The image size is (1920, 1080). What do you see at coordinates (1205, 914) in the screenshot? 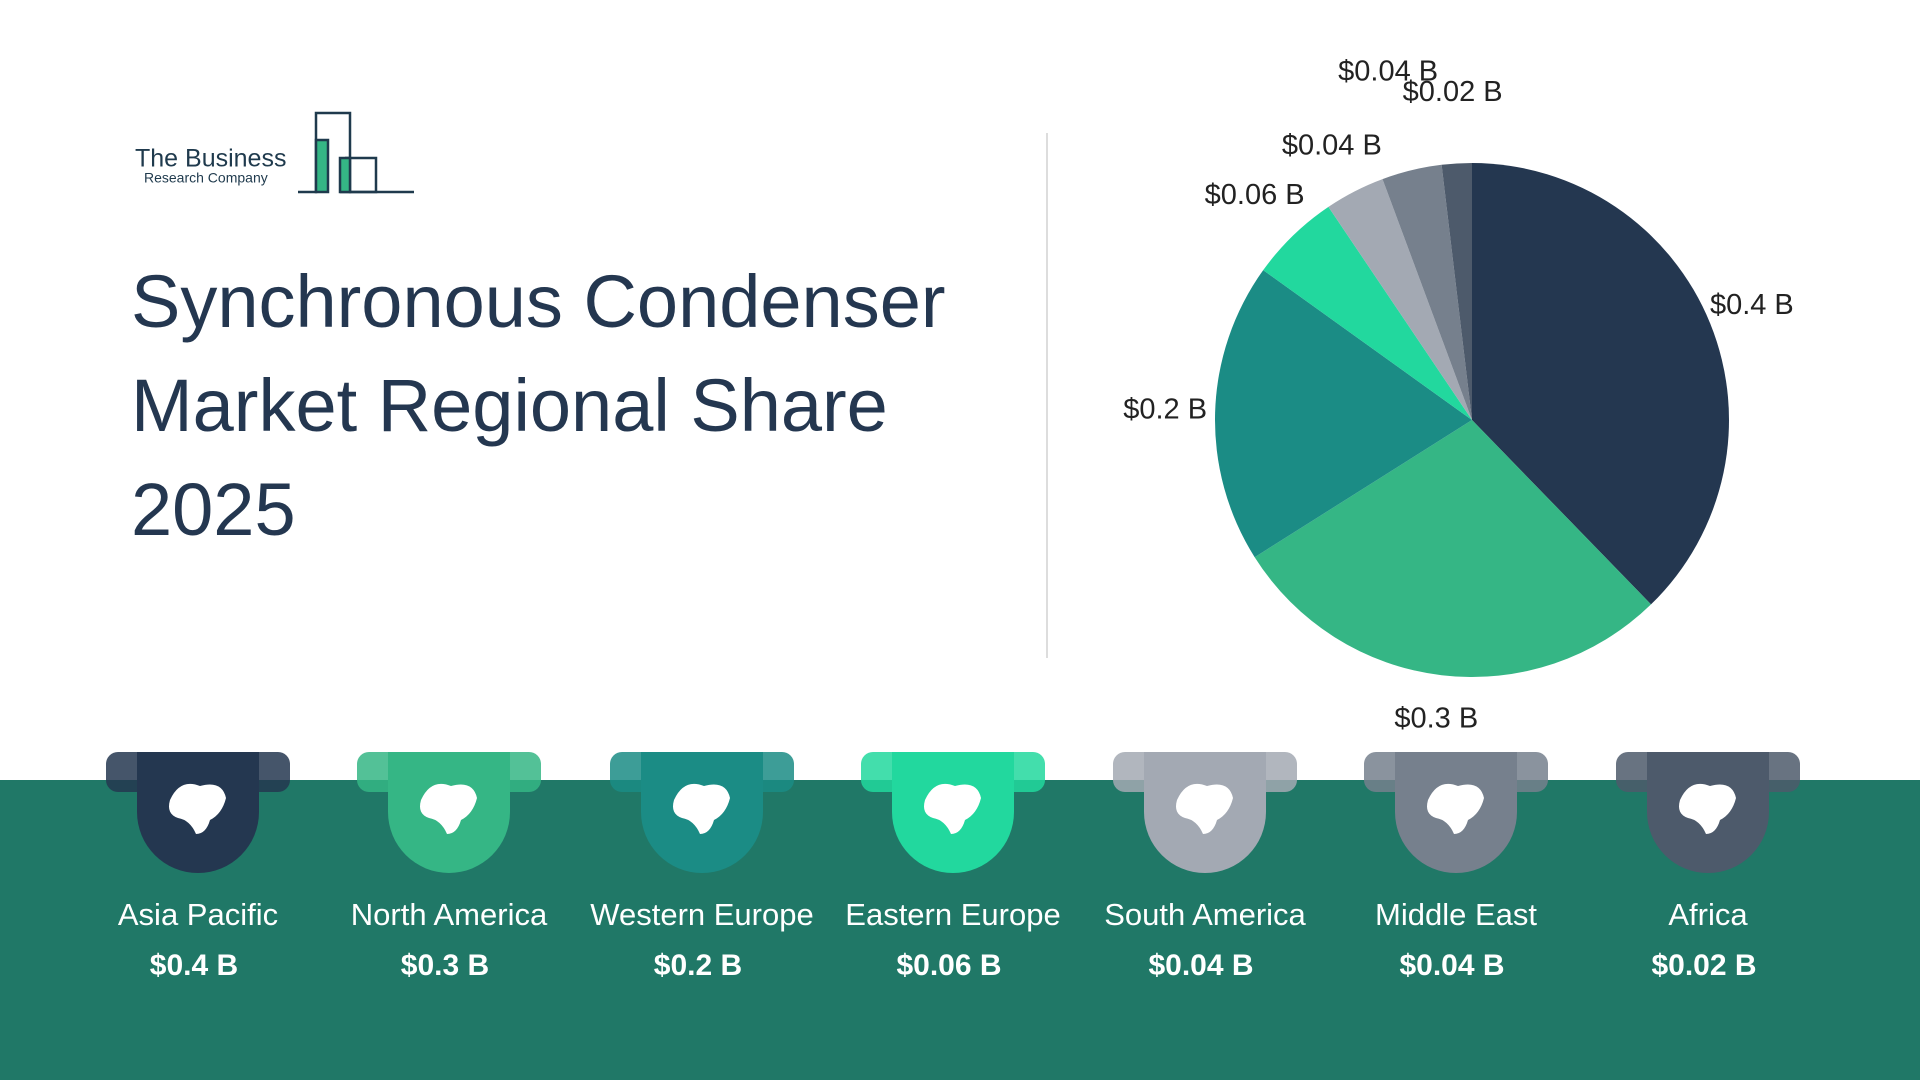
I see `region-name: South America` at bounding box center [1205, 914].